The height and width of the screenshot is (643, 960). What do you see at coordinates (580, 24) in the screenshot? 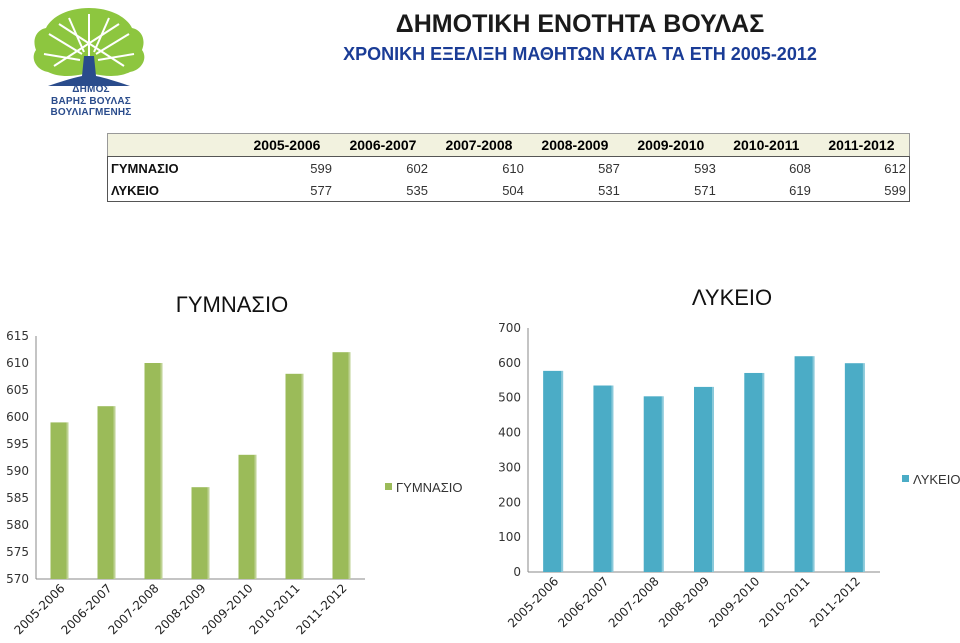
I see `page-title: ΔΗΜΟΤΙΚΗ ΕΝΟΤΗΤΑ ΒΟΥΛΑΣ` at bounding box center [580, 24].